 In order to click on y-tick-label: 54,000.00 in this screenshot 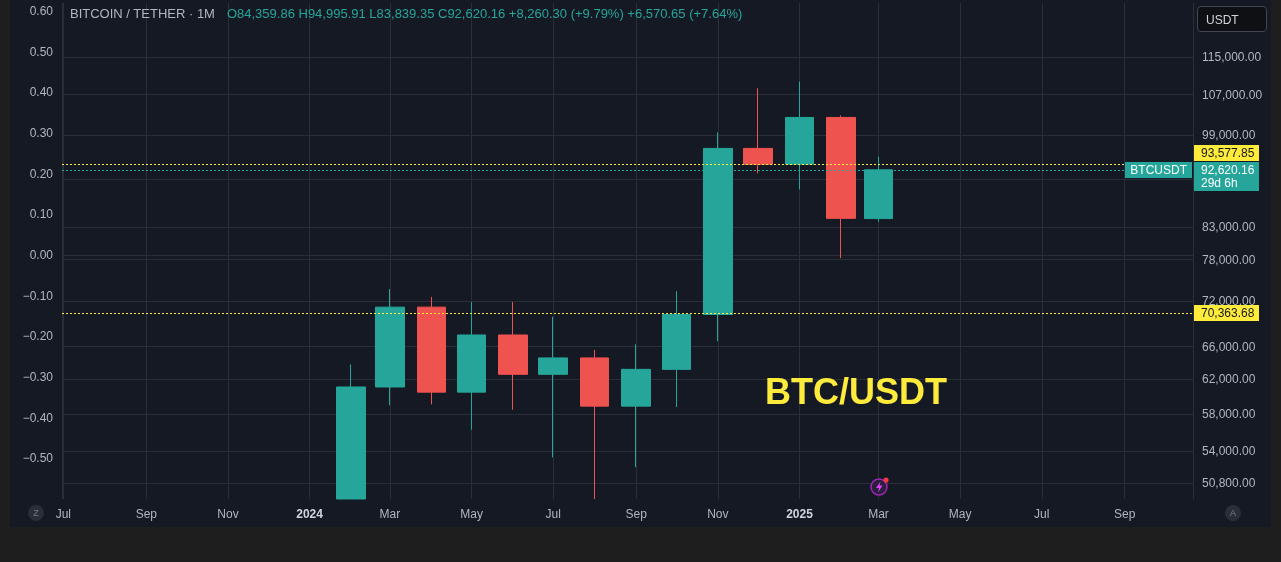, I will do `click(1229, 451)`.